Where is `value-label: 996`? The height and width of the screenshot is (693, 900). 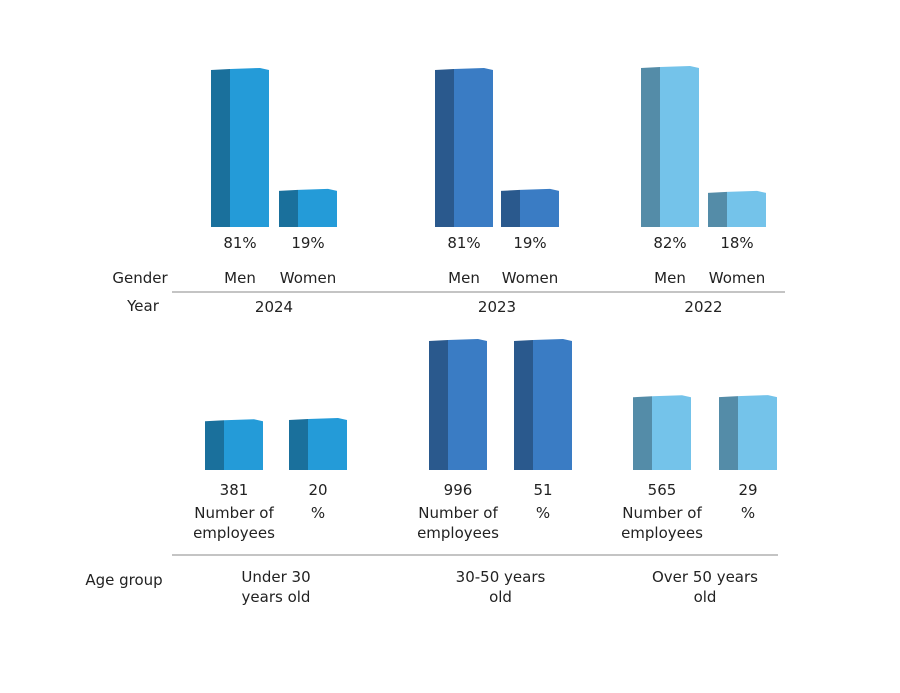 value-label: 996 is located at coordinates (458, 490).